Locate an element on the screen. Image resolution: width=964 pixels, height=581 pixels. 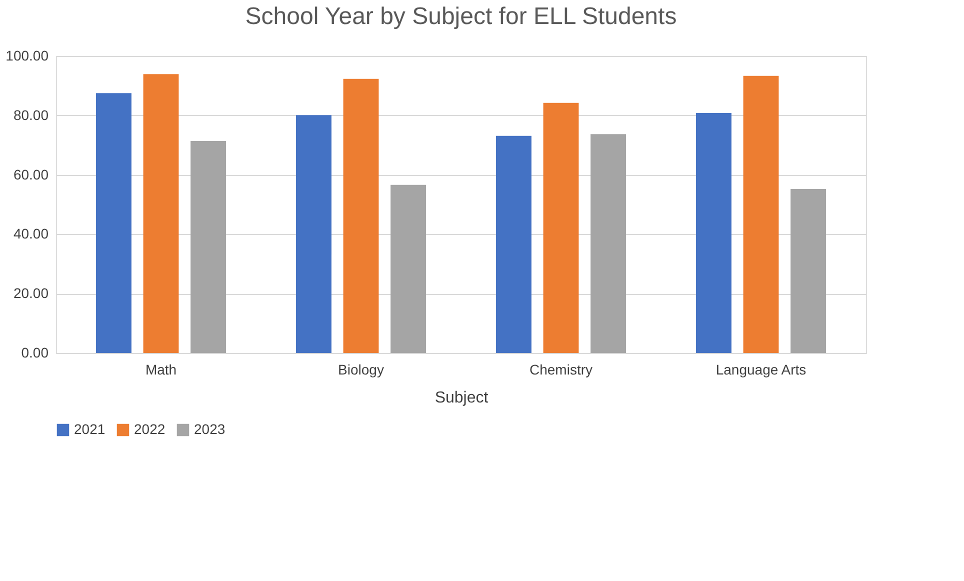
x-tick-label: Biology is located at coordinates (361, 370).